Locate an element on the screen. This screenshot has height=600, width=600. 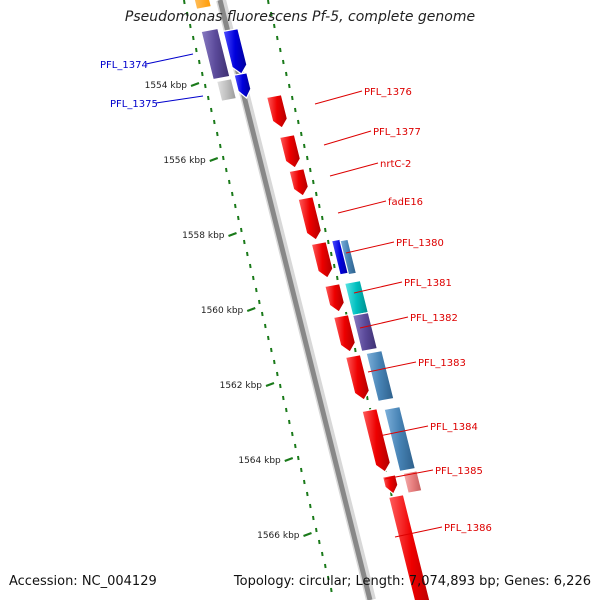
gene-label-right: PFL_1385 is located at coordinates (459, 471).